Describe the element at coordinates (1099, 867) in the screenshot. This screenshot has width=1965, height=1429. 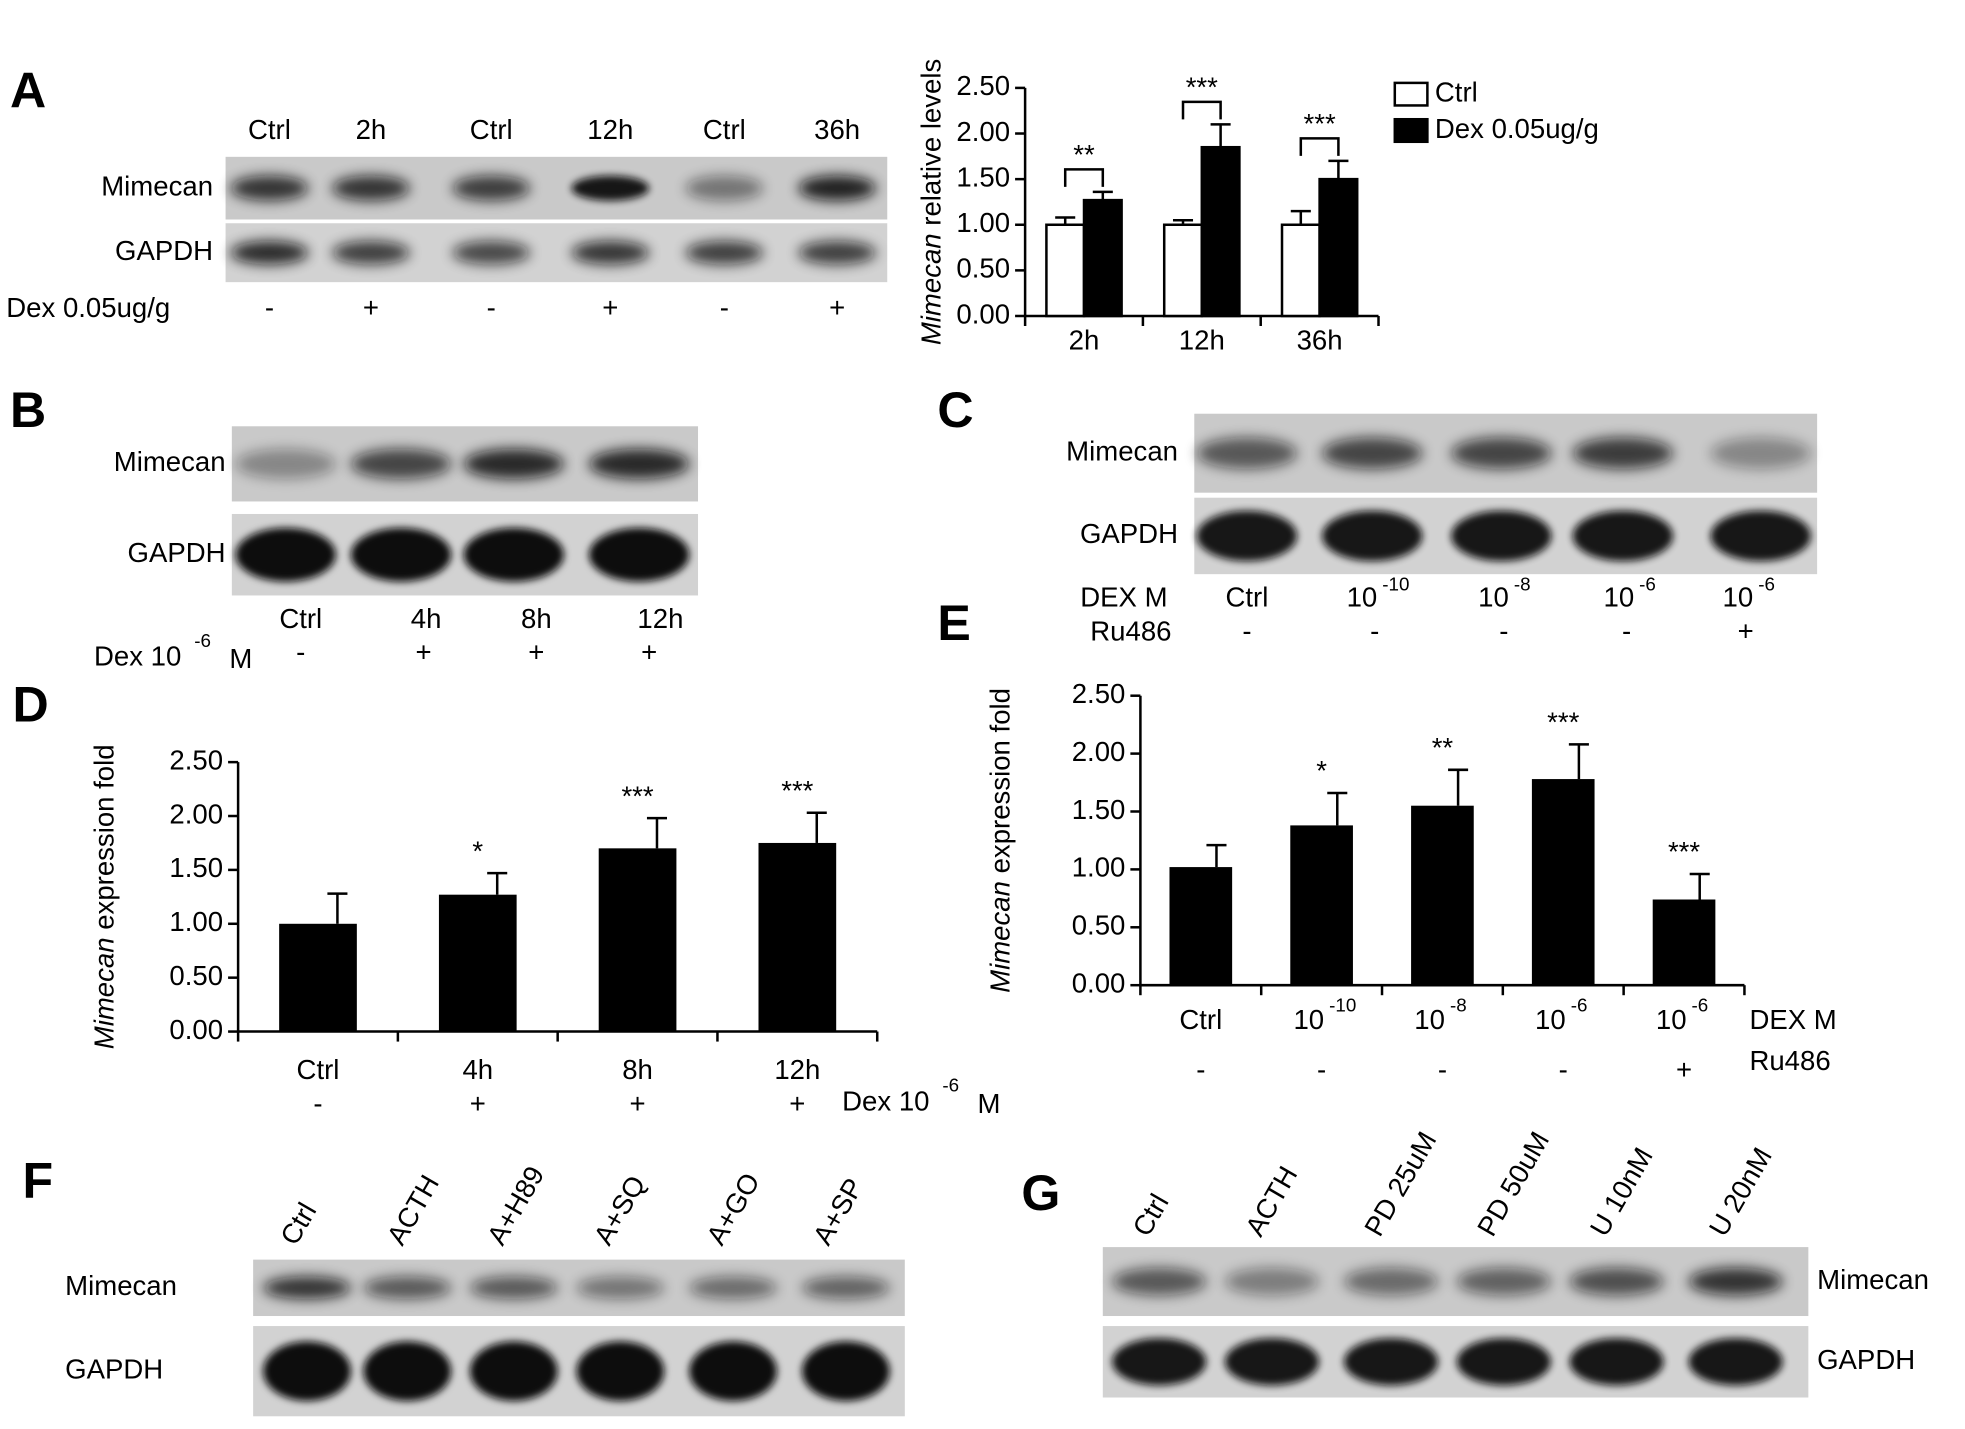
I see `y-tick-label: 1.00` at that location.